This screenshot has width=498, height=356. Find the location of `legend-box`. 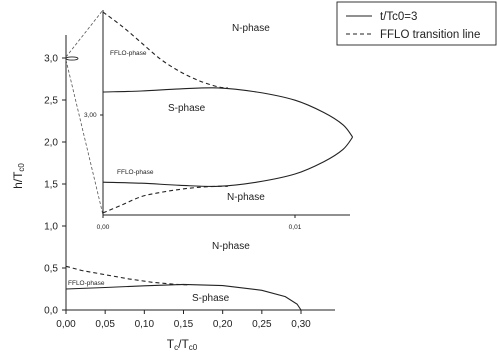

legend-box is located at coordinates (416, 23).